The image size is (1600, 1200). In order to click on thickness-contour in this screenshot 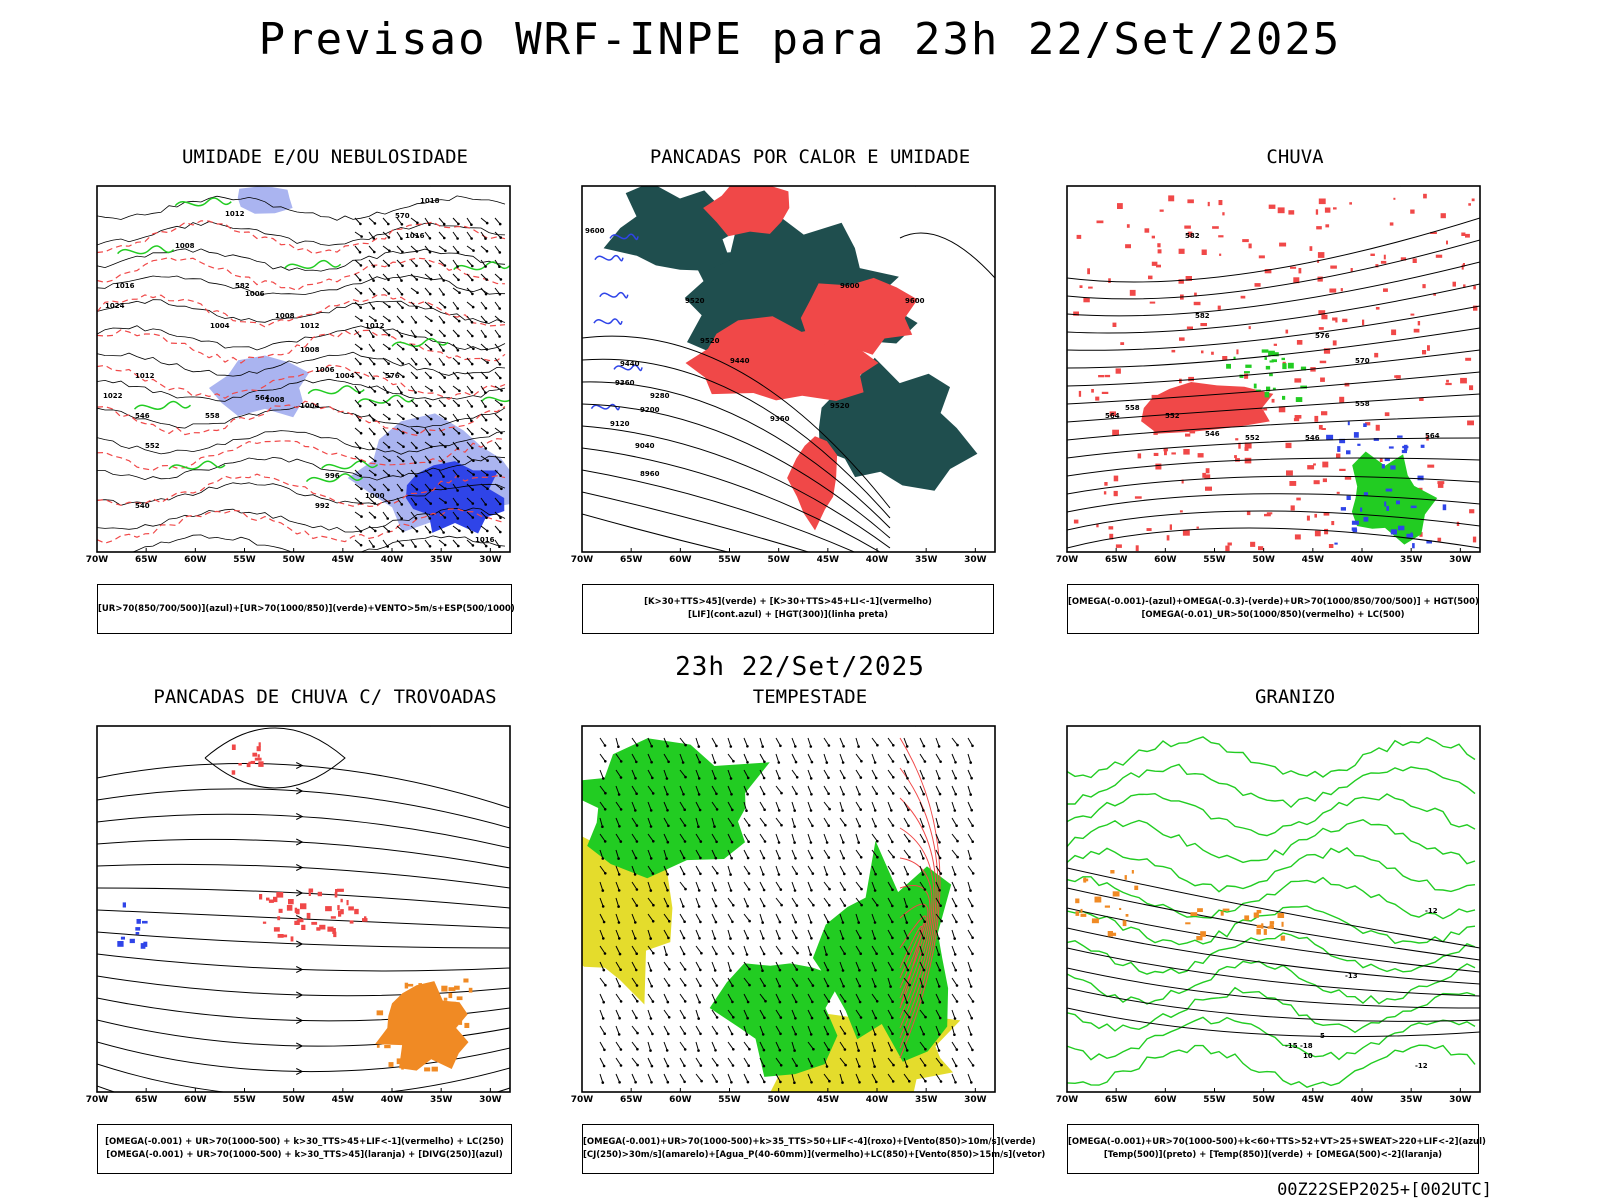, I will do `click(301, 526)`.